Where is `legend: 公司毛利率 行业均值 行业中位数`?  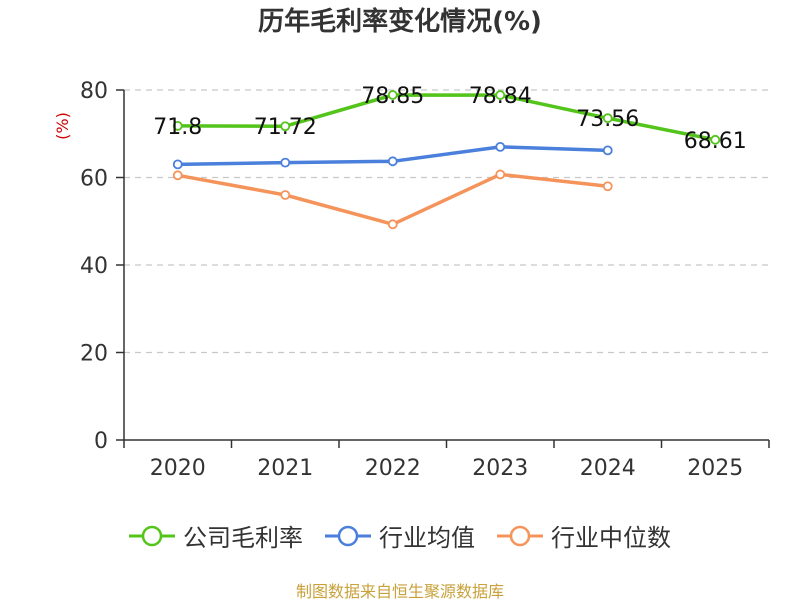 legend: 公司毛利率 行业均值 行业中位数 is located at coordinates (400, 535).